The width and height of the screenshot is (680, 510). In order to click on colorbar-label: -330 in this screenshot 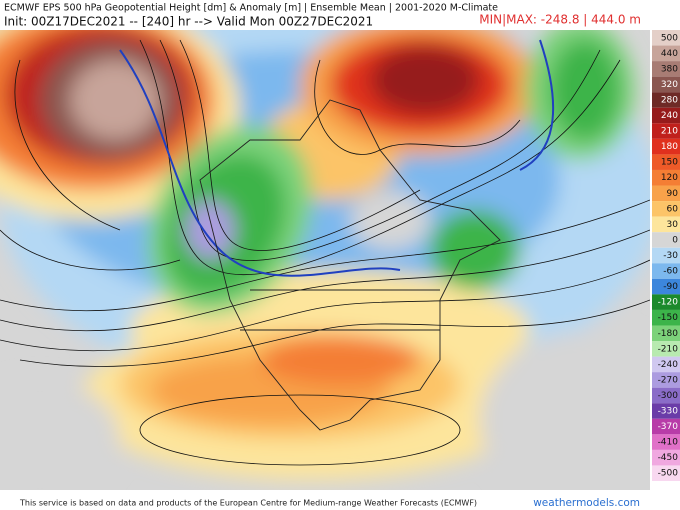, I will do `click(668, 412)`.